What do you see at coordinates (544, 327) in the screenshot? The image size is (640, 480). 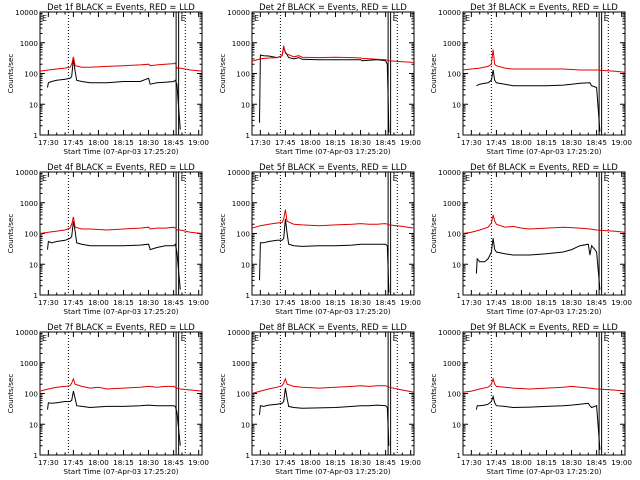 I see `panel-title: Det 9f BLACK = Events, RED = LLD` at bounding box center [544, 327].